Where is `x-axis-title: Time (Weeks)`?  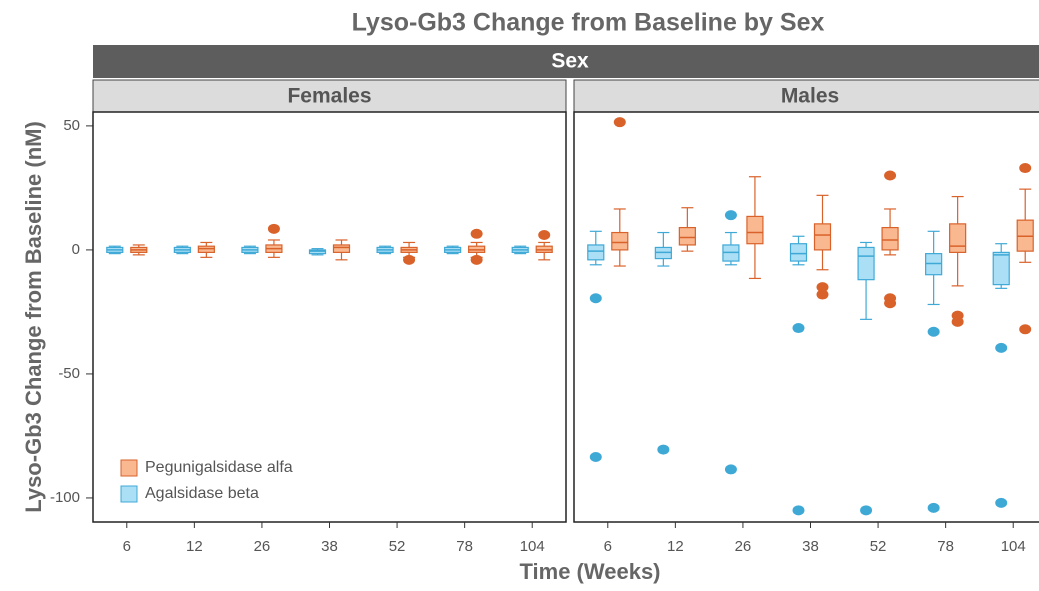
x-axis-title: Time (Weeks) is located at coordinates (589, 571).